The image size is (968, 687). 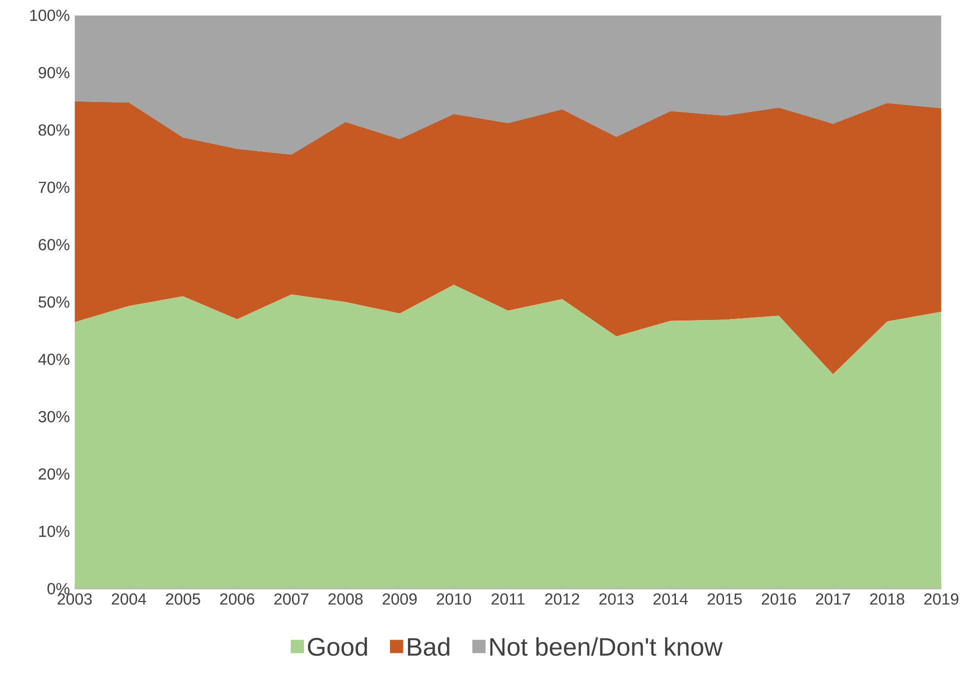 I want to click on legend-label: Good, so click(x=337, y=646).